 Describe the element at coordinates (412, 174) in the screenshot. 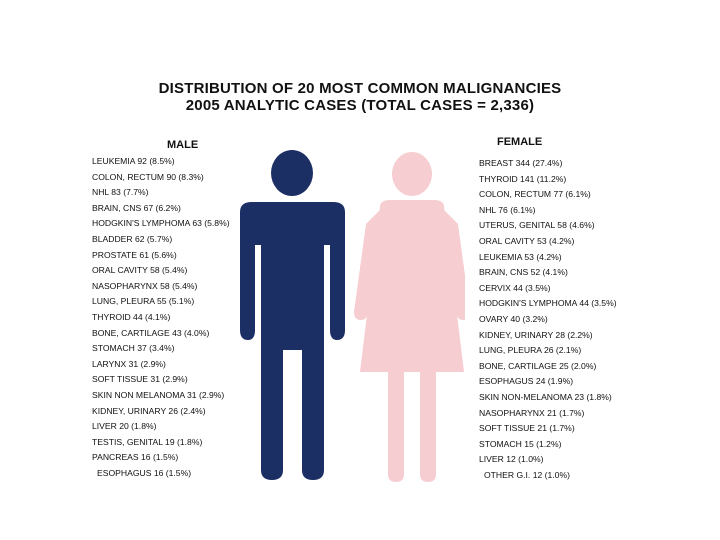

I see `female-head` at that location.